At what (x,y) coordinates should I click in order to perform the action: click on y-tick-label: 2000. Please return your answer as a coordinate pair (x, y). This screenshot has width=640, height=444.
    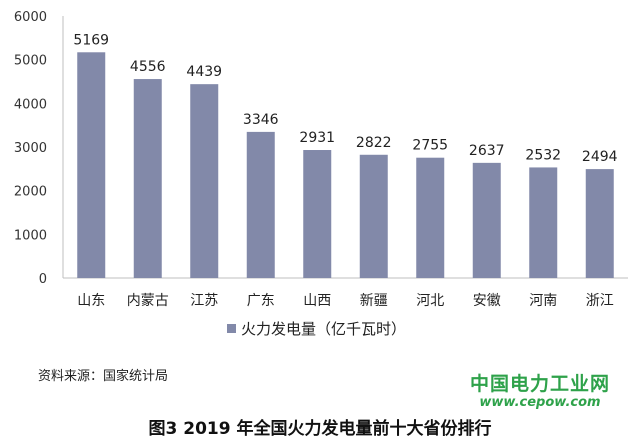
    Looking at the image, I should click on (30, 192).